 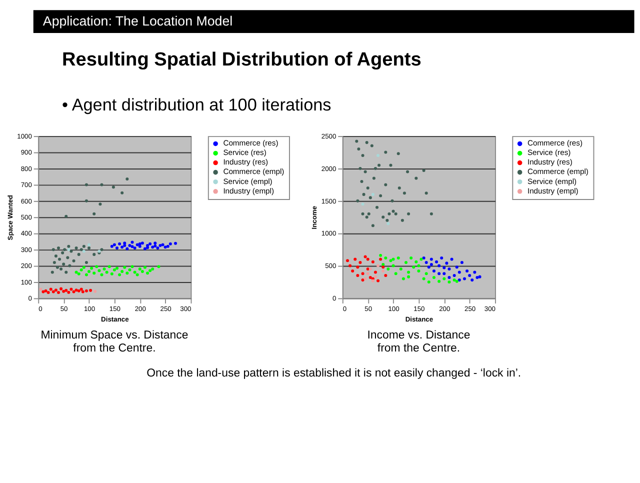 What do you see at coordinates (334, 373) in the screenshot?
I see `text: Once the land-use pattern is established it is not easily changed - ‘lock in’.` at bounding box center [334, 373].